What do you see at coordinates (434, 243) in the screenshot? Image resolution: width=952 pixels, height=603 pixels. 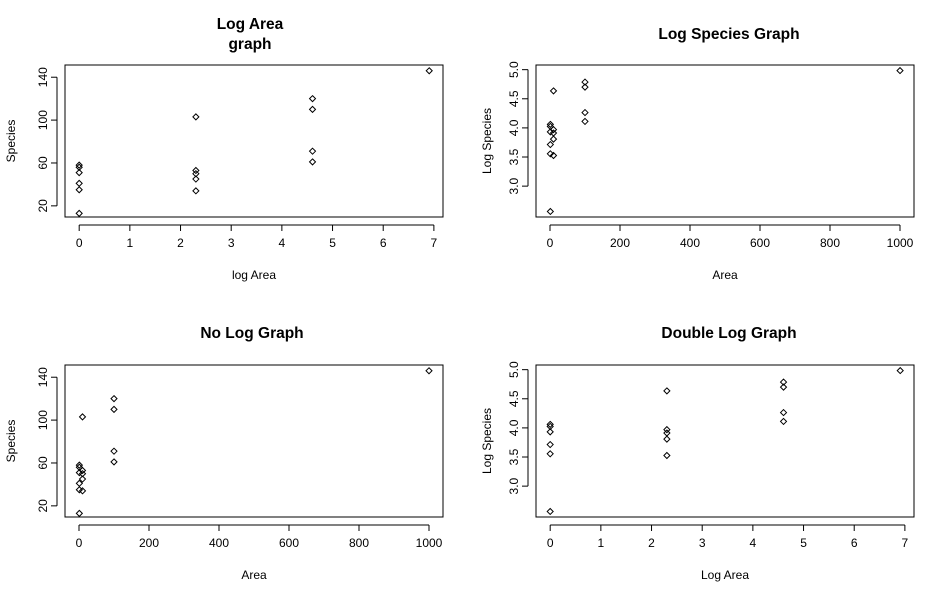 I see `panel-1-x-tick-label-8: 7` at bounding box center [434, 243].